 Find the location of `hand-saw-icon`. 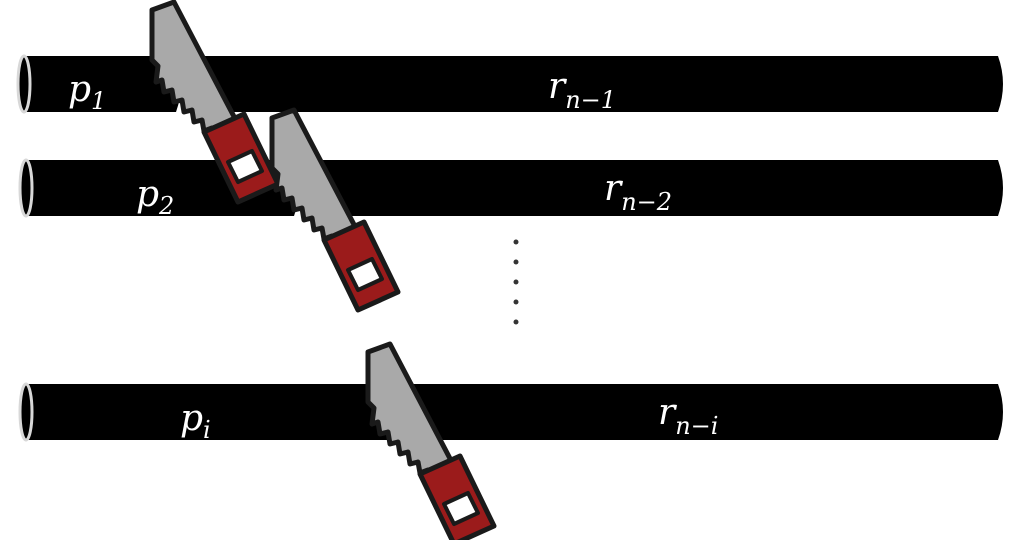

hand-saw-icon is located at coordinates (431, 442).